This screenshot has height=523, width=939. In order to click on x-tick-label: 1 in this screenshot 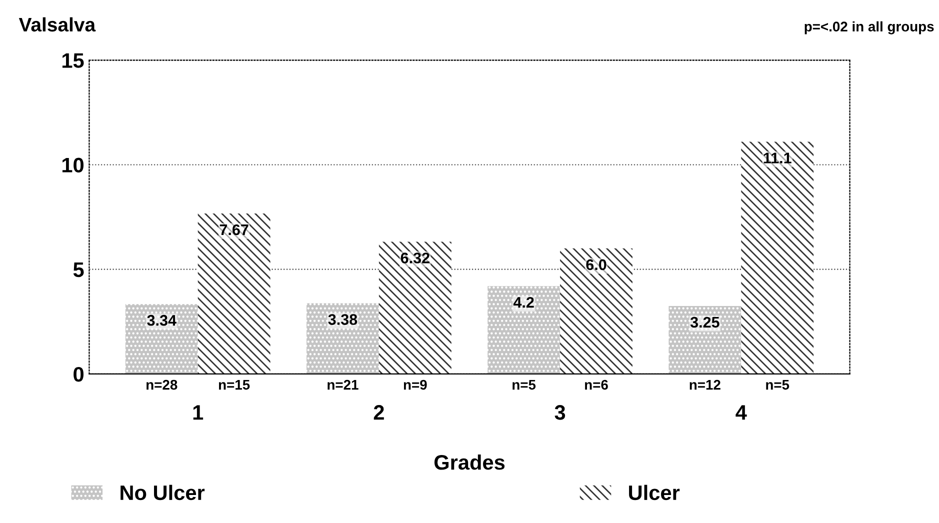, I will do `click(198, 412)`.